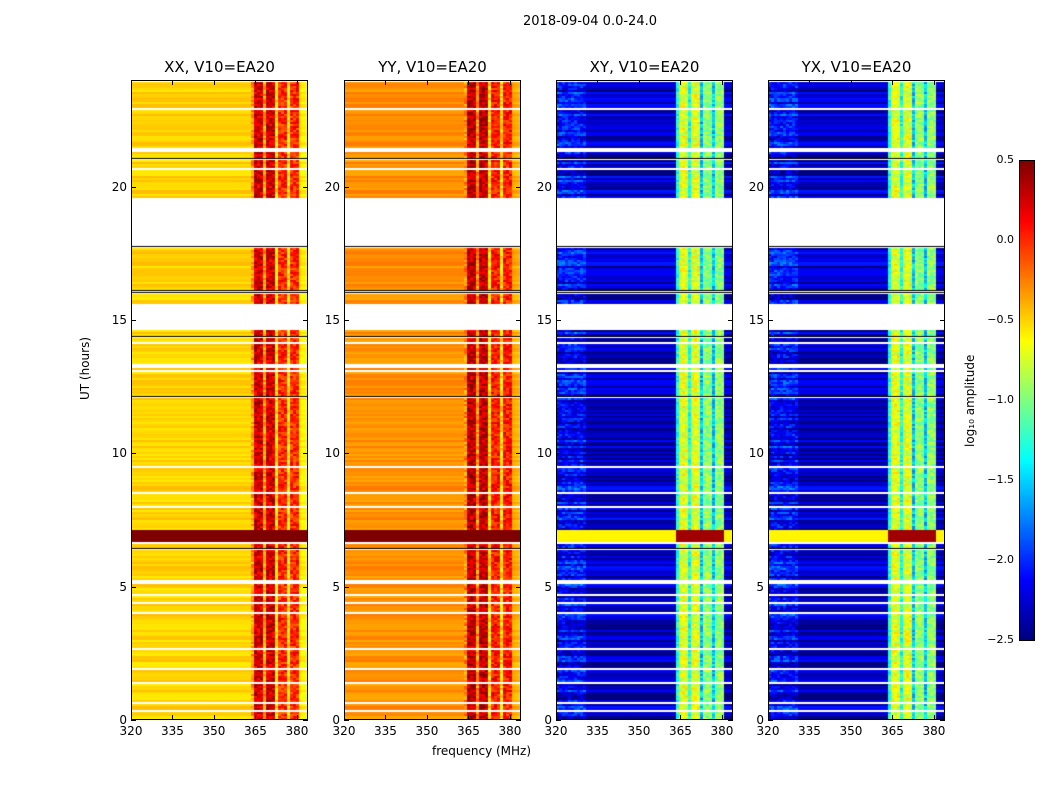 Image resolution: width=1050 pixels, height=800 pixels. What do you see at coordinates (427, 731) in the screenshot?
I see `x-tick-label: 350` at bounding box center [427, 731].